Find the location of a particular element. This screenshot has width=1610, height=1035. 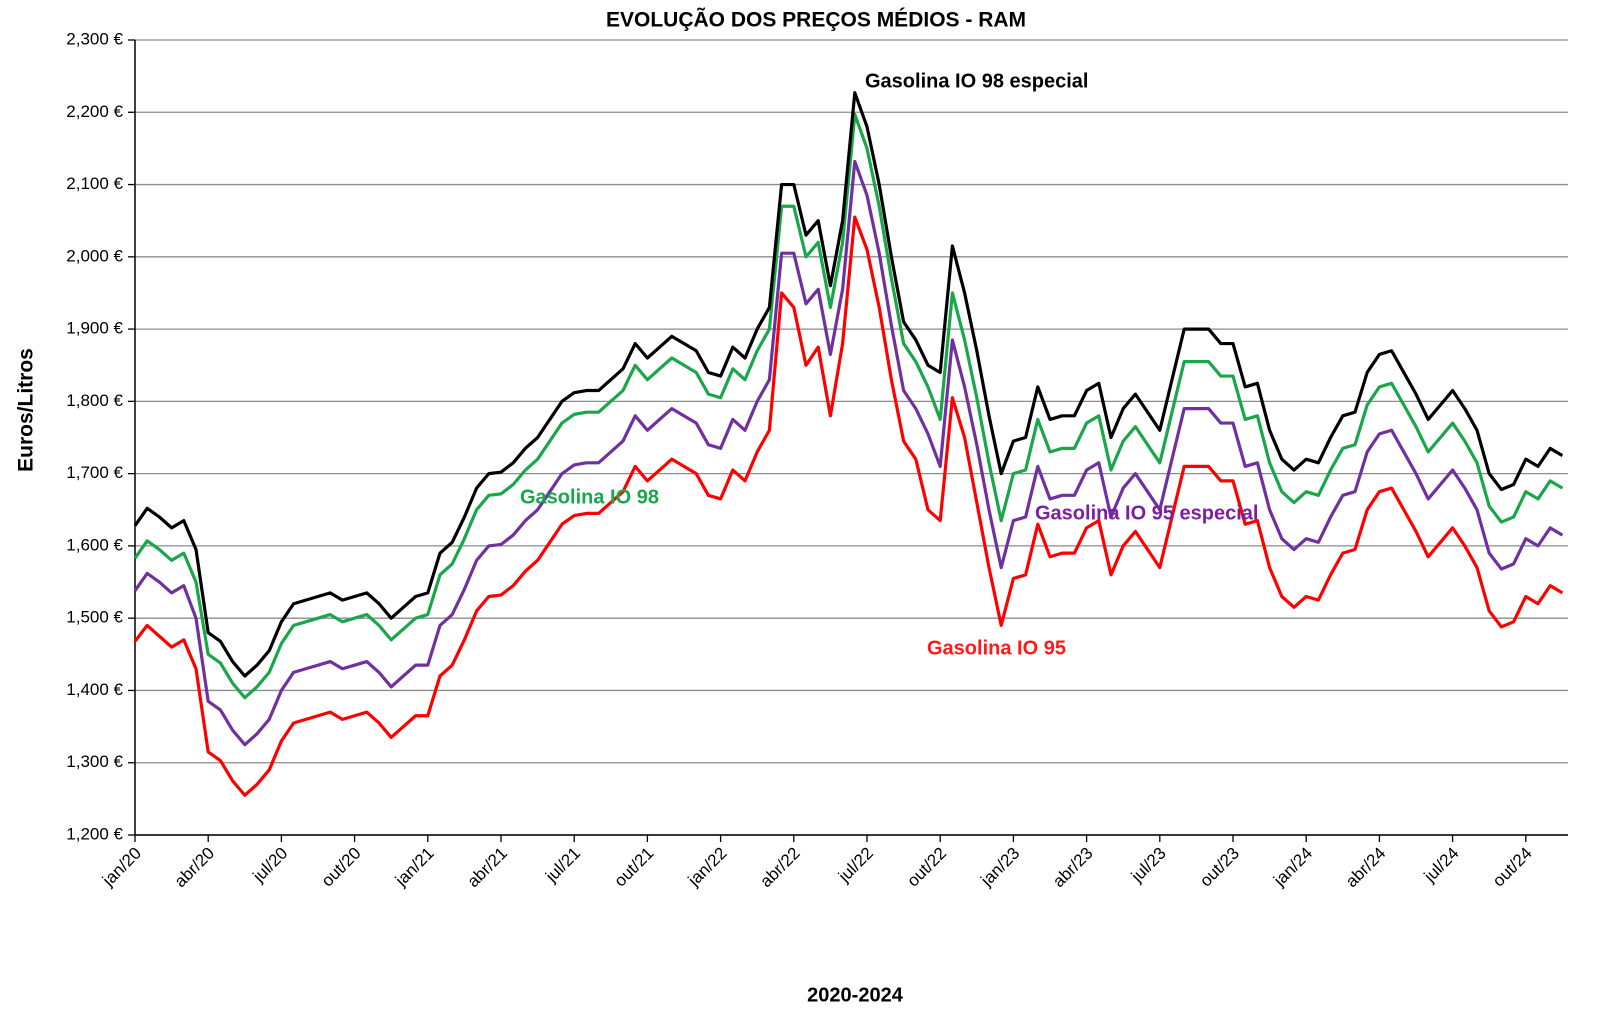

y-tick-label: 2,100 € is located at coordinates (94, 183).